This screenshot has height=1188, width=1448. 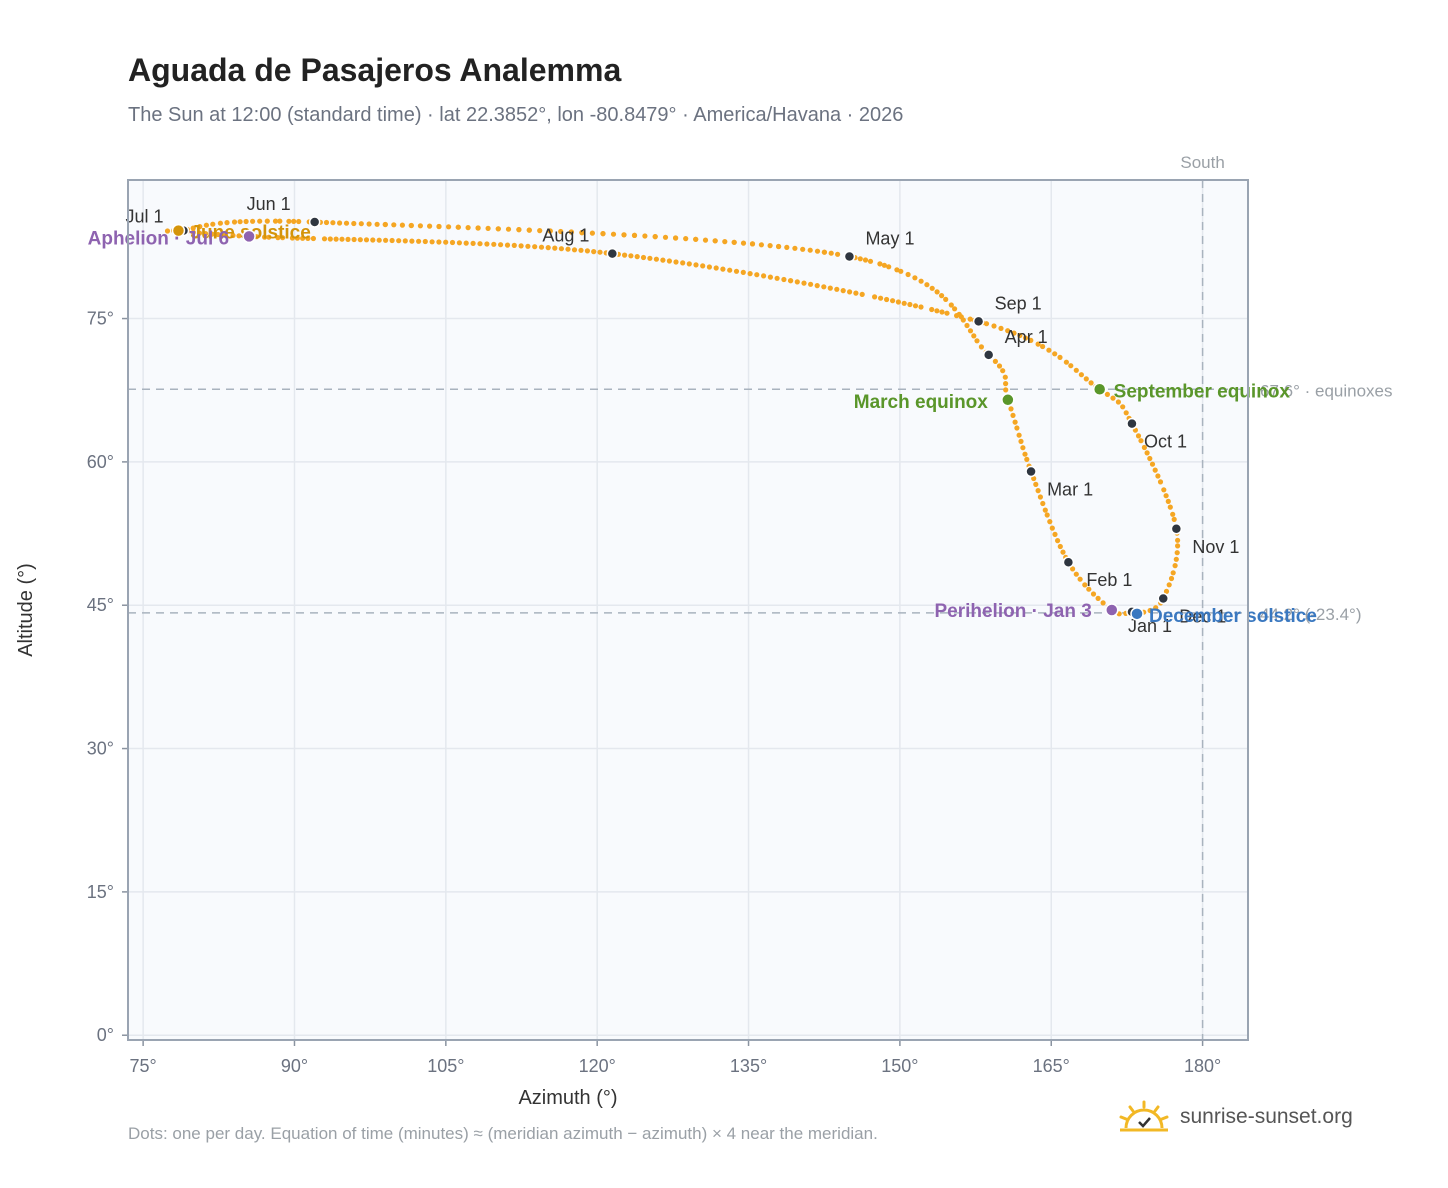 What do you see at coordinates (1137, 614) in the screenshot?
I see `event-marker` at bounding box center [1137, 614].